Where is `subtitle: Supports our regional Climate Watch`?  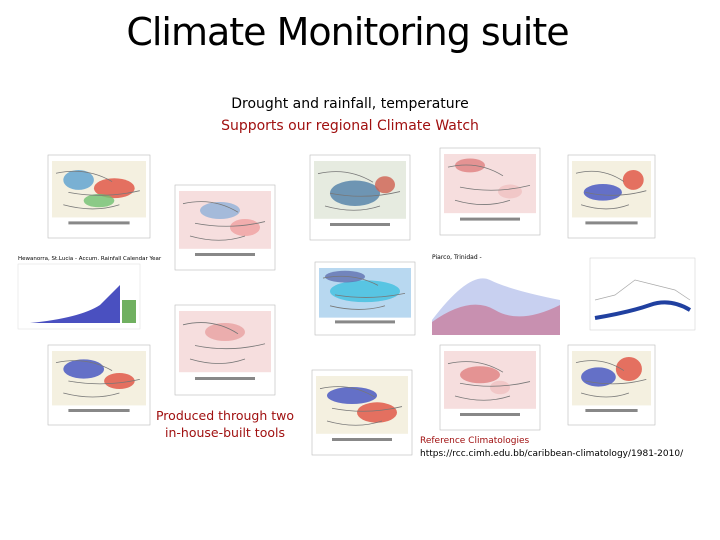 subtitle: Supports our regional Climate Watch is located at coordinates (350, 126).